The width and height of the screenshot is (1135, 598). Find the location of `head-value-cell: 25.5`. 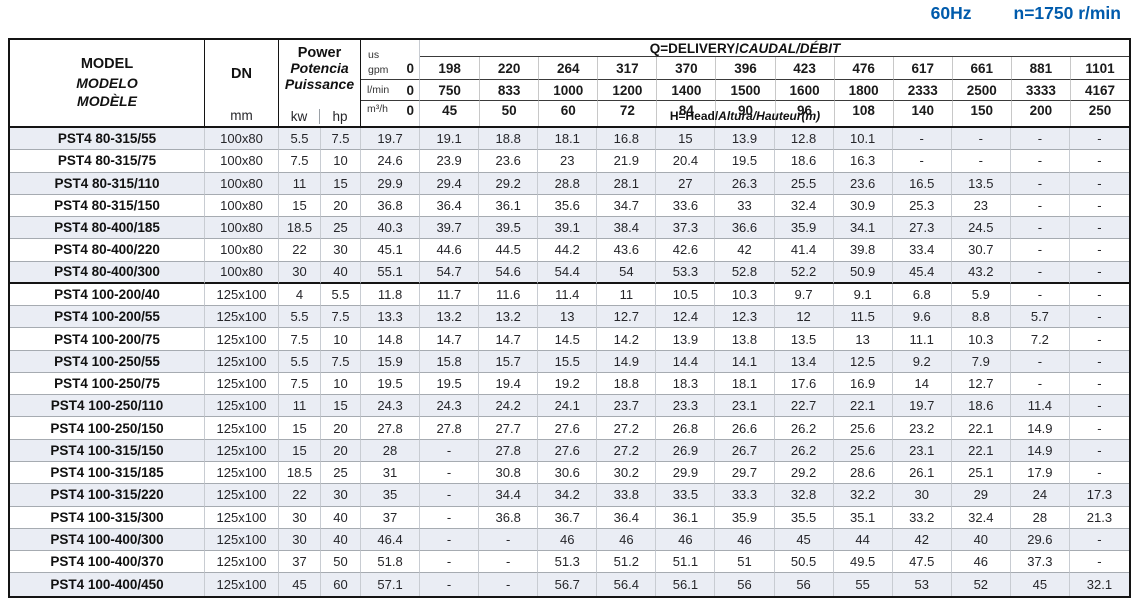

head-value-cell: 25.5 is located at coordinates (804, 183).